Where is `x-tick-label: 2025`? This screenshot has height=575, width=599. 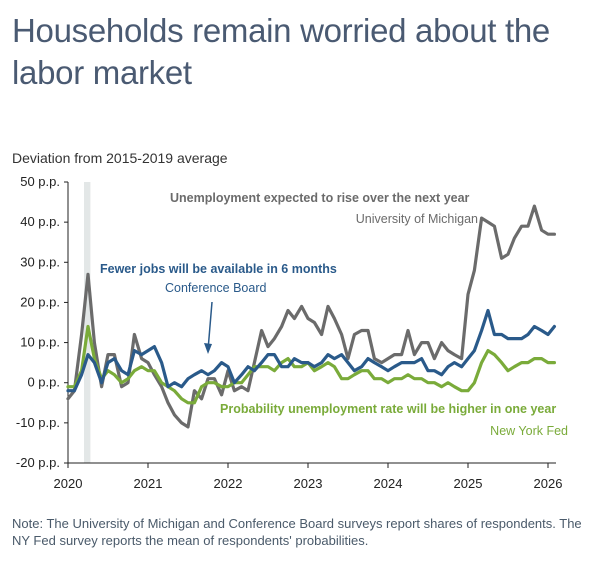
x-tick-label: 2025 is located at coordinates (468, 483).